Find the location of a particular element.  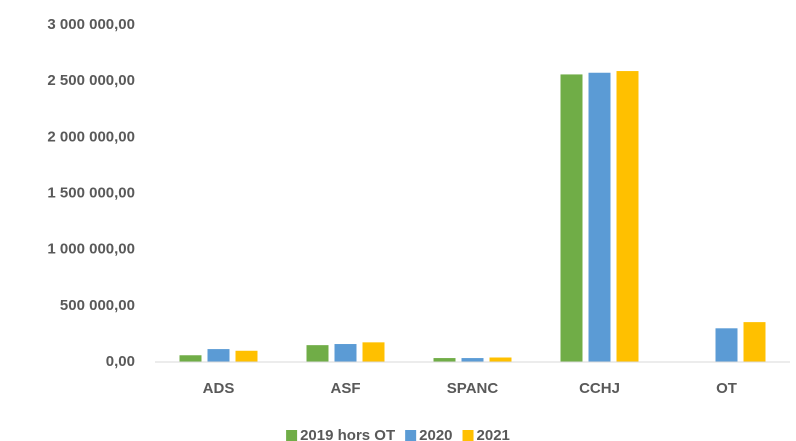

legend-label: 2021 is located at coordinates (493, 434).